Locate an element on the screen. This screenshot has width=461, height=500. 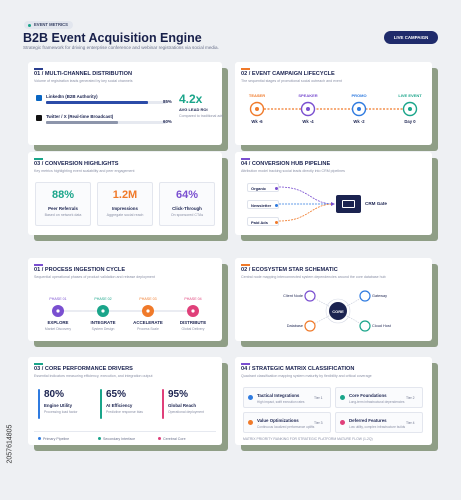
stat-label: AVG LEAD ROI is located at coordinates (193, 109).